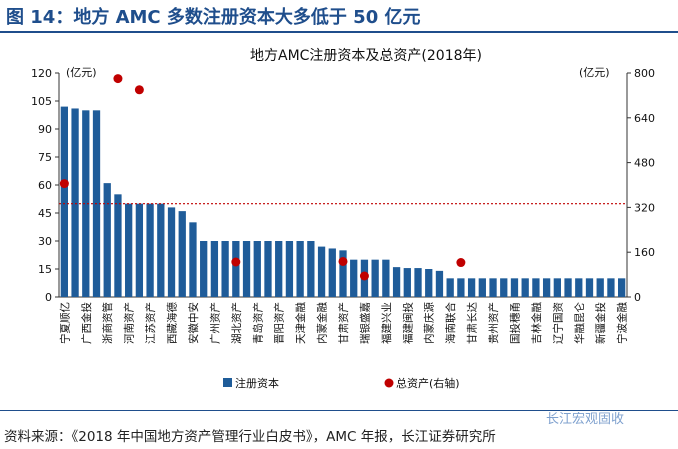 The height and width of the screenshot is (449, 678). I want to click on x-tick-label: 安徽中安, so click(193, 323).